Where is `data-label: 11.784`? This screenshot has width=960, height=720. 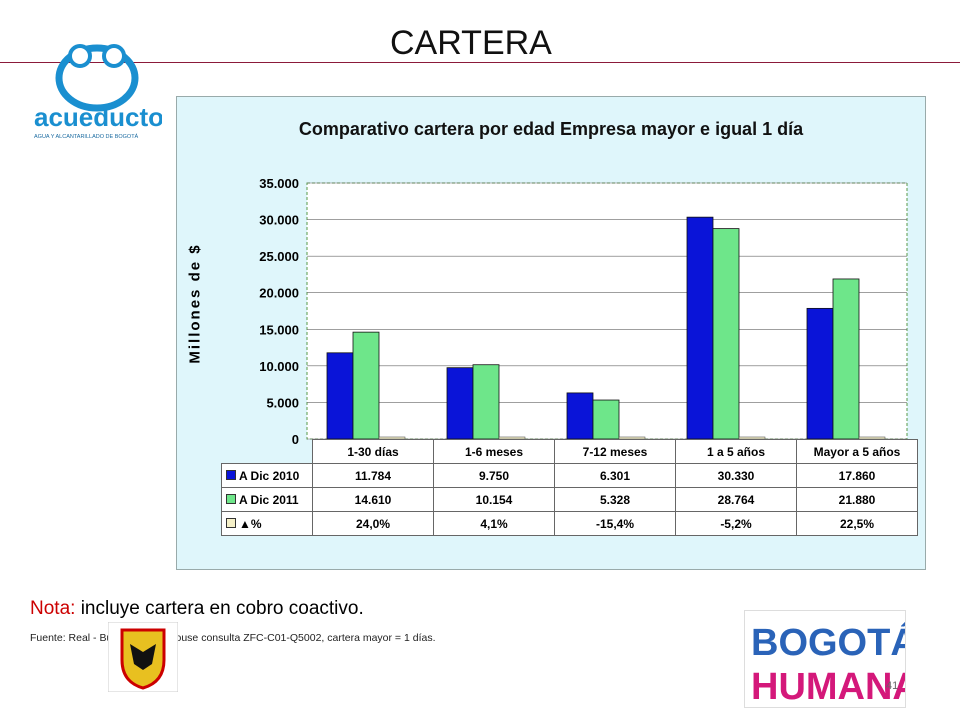 data-label: 11.784 is located at coordinates (373, 475).